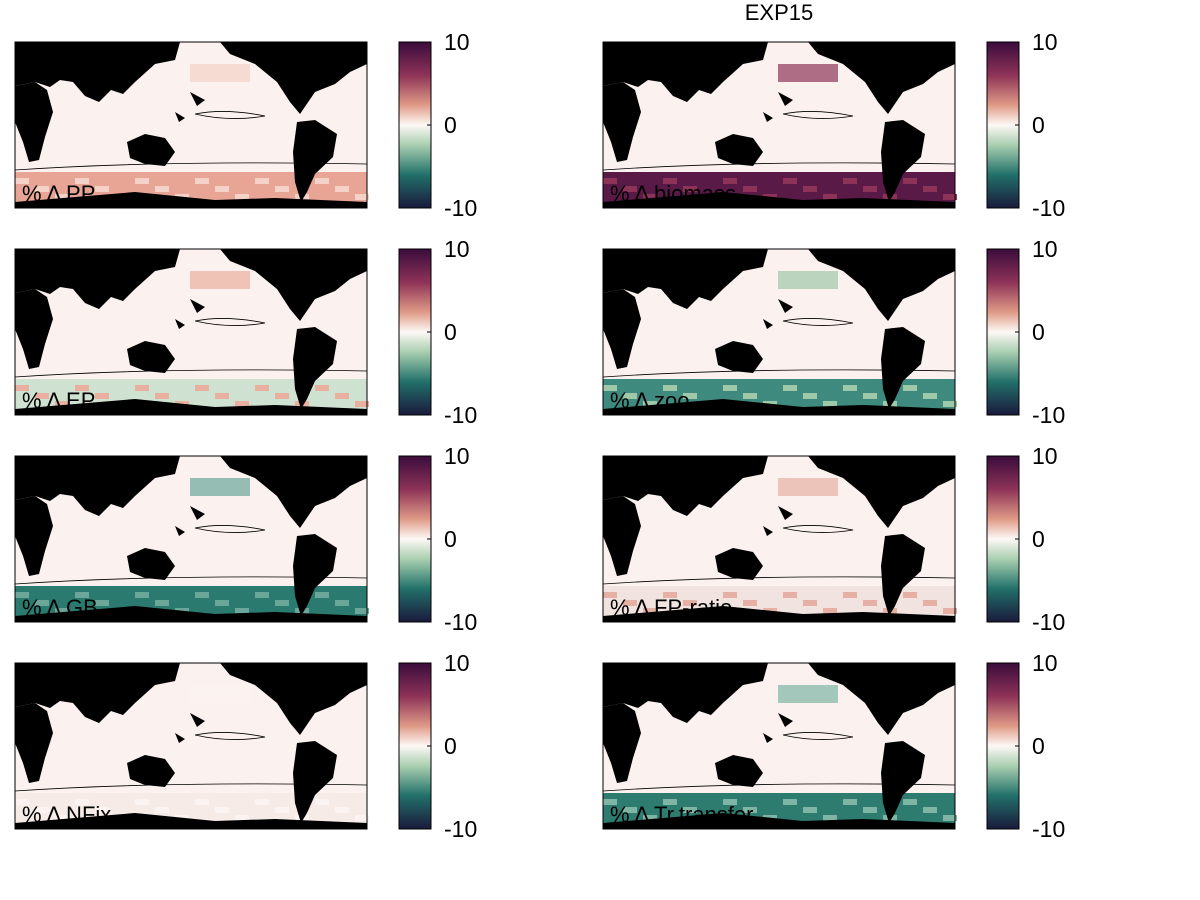 The image size is (1200, 900). Describe the element at coordinates (58, 400) in the screenshot. I see `panel-label: % Δ EP` at that location.